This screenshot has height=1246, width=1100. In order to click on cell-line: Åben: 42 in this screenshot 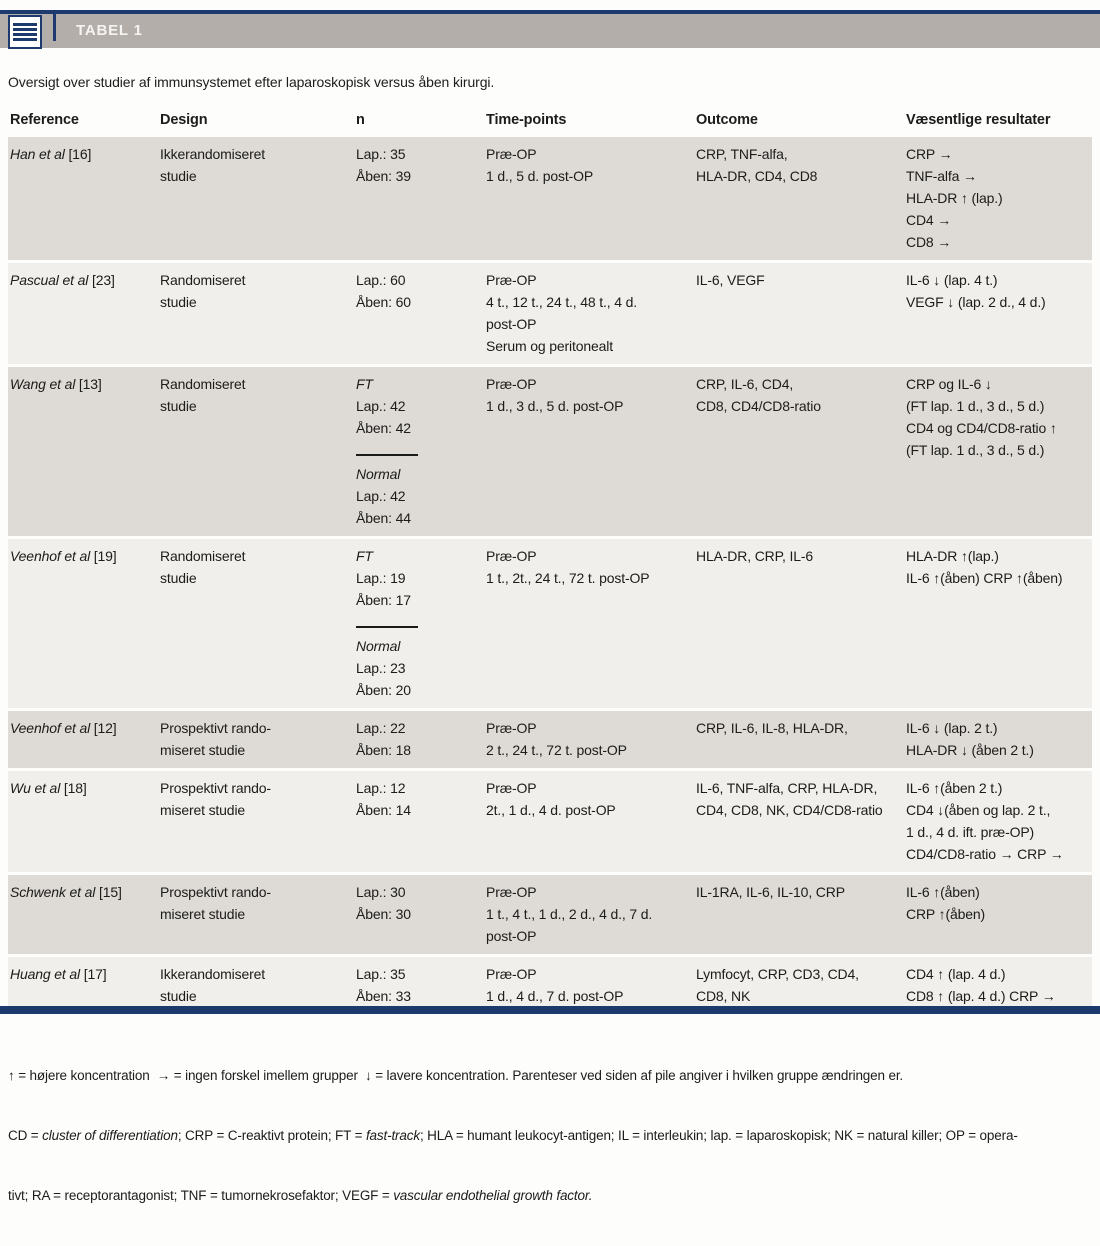, I will do `click(383, 428)`.